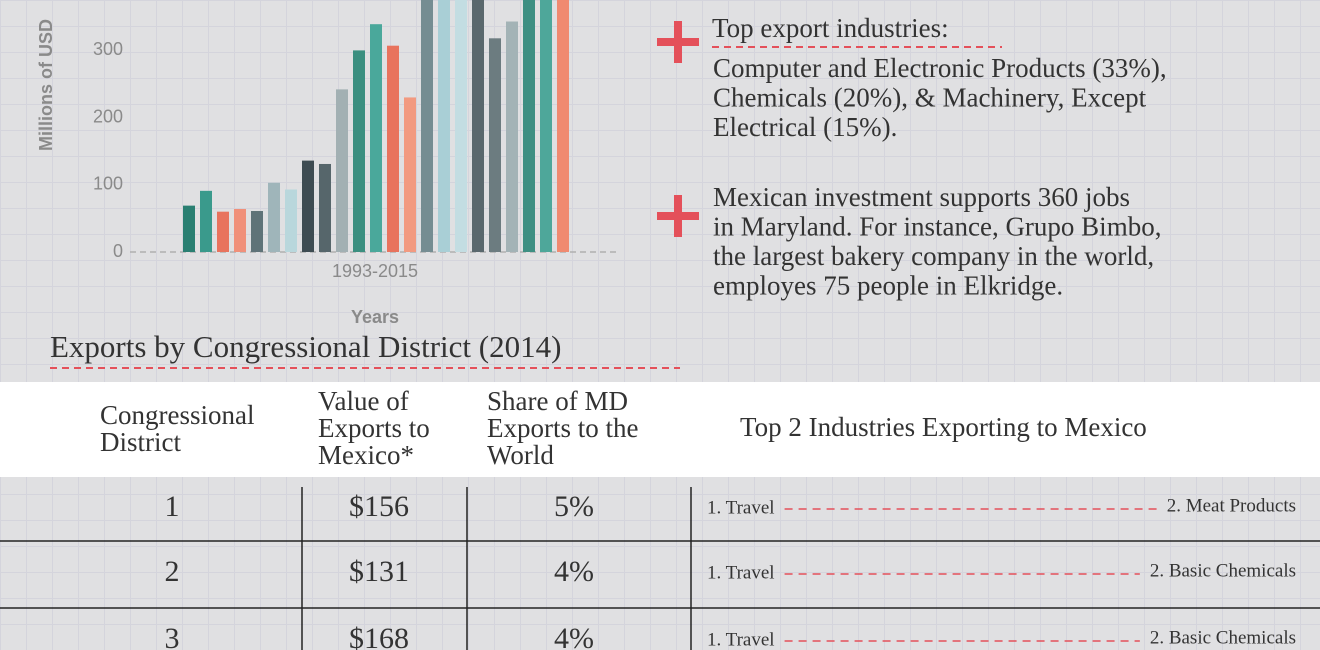 The width and height of the screenshot is (1320, 650). What do you see at coordinates (379, 506) in the screenshot?
I see `table-cell: $156` at bounding box center [379, 506].